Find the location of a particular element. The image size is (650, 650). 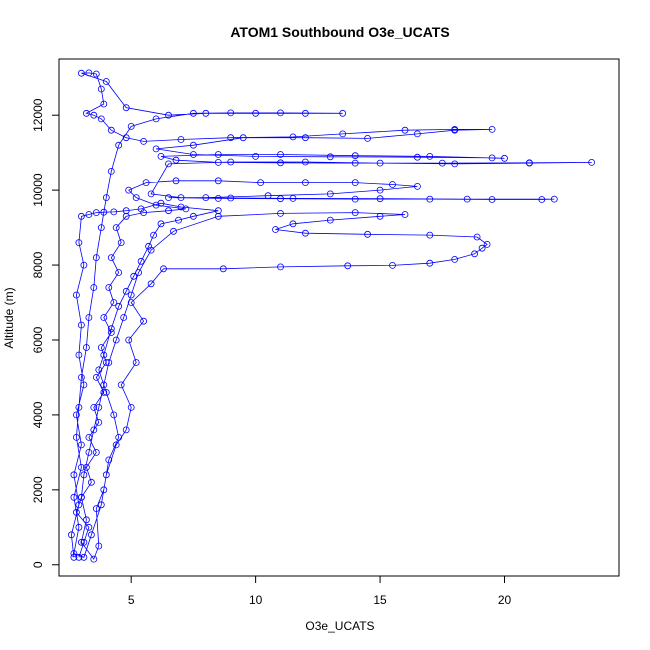

y-tick-label: 6000 is located at coordinates (38, 339).